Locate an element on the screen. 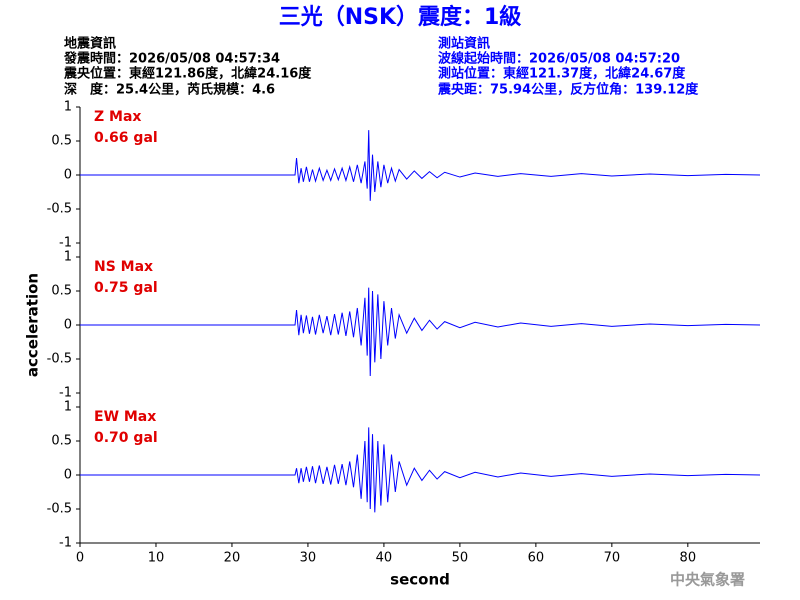 This screenshot has height=600, width=800. info-left: 深 度：25.4公里，芮氏規模：4.6 is located at coordinates (169, 90).